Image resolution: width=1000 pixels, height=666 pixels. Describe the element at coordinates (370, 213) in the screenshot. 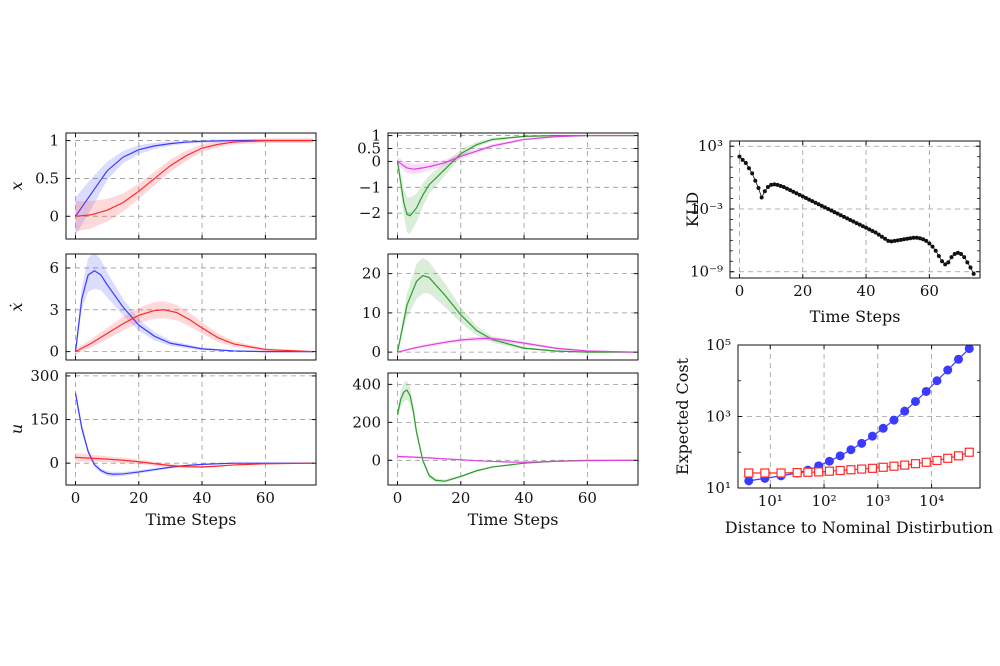

I see `y-tick-label: −2` at that location.